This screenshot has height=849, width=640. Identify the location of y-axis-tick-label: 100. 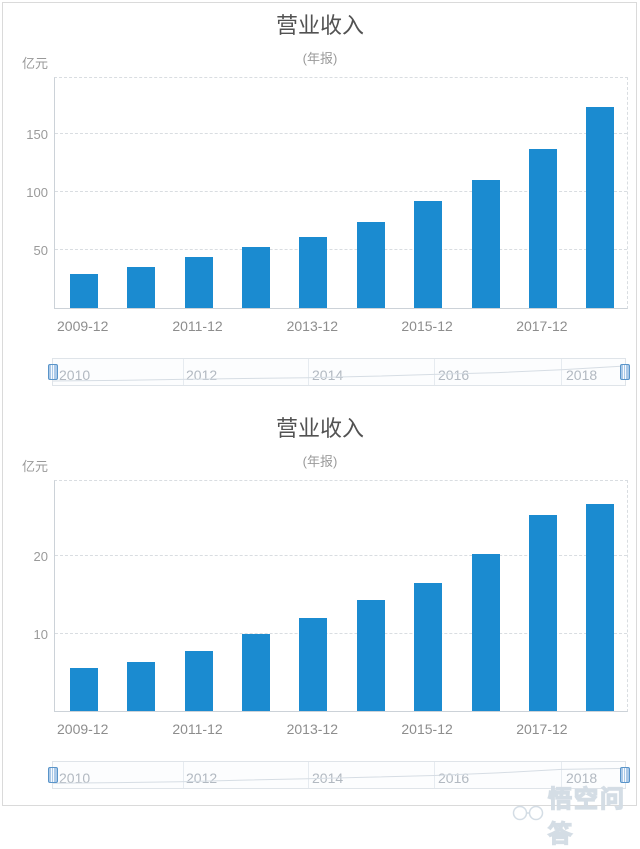
(37, 192).